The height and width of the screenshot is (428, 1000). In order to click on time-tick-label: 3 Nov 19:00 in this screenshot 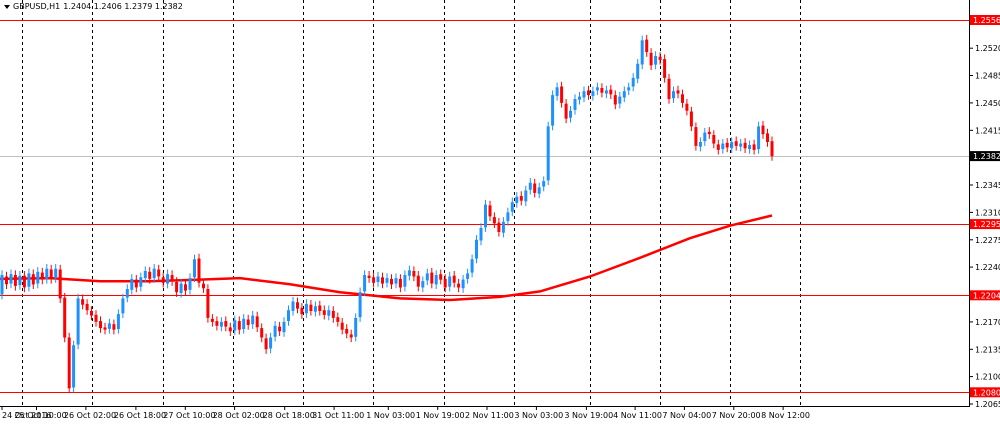, I will do `click(588, 415)`.